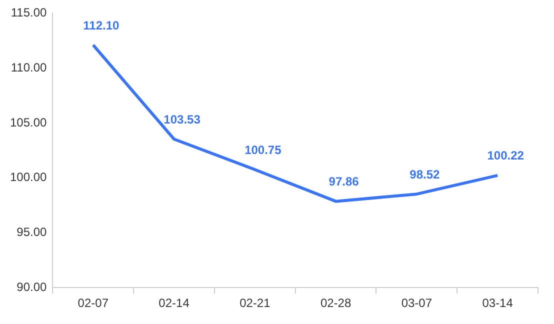  Describe the element at coordinates (336, 303) in the screenshot. I see `x-tick-label: 02-28` at that location.